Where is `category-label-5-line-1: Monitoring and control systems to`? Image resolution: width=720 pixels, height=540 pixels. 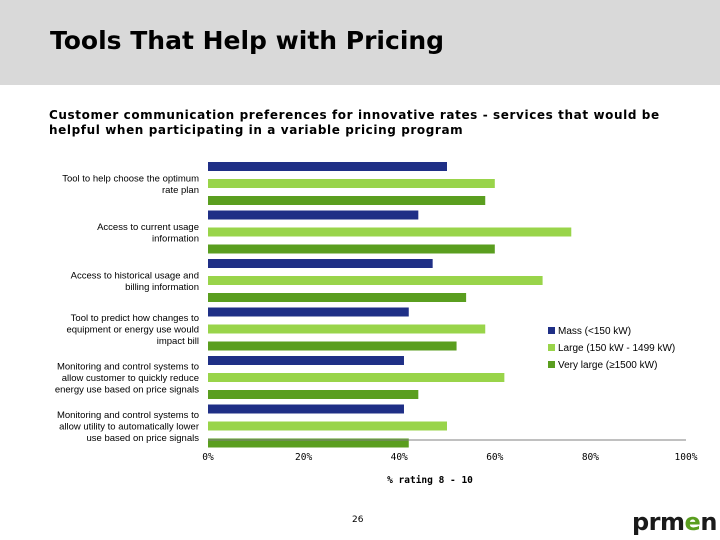 category-label-5-line-1: Monitoring and control systems to is located at coordinates (128, 367).